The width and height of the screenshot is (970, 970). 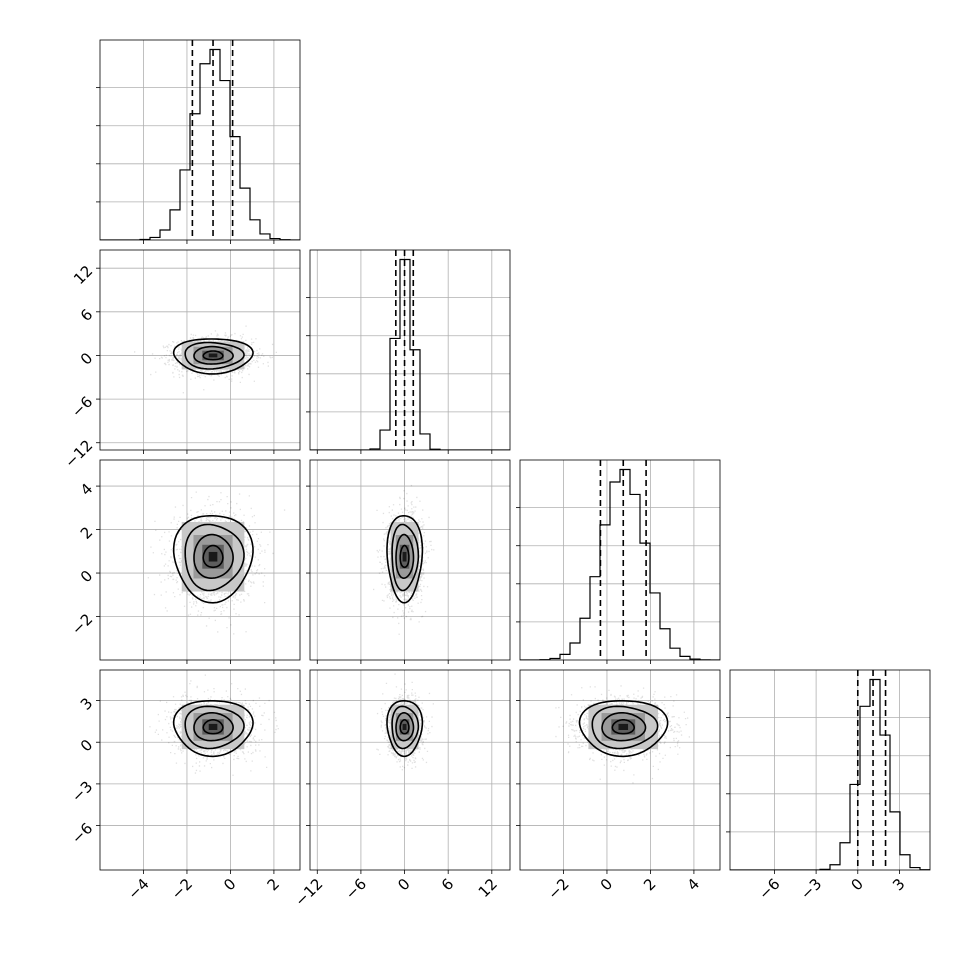 I want to click on xtick-label: −3, so click(x=811, y=889).